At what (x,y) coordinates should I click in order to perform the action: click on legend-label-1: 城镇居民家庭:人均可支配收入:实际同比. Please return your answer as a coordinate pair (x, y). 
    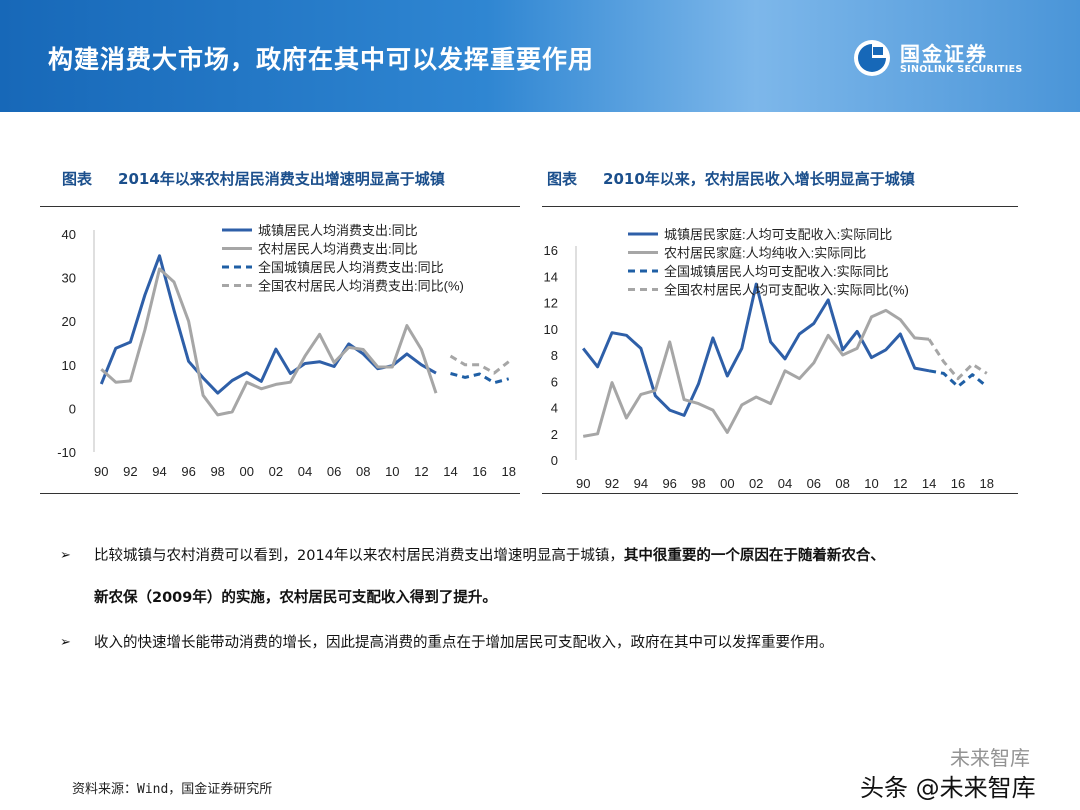
    Looking at the image, I should click on (778, 234).